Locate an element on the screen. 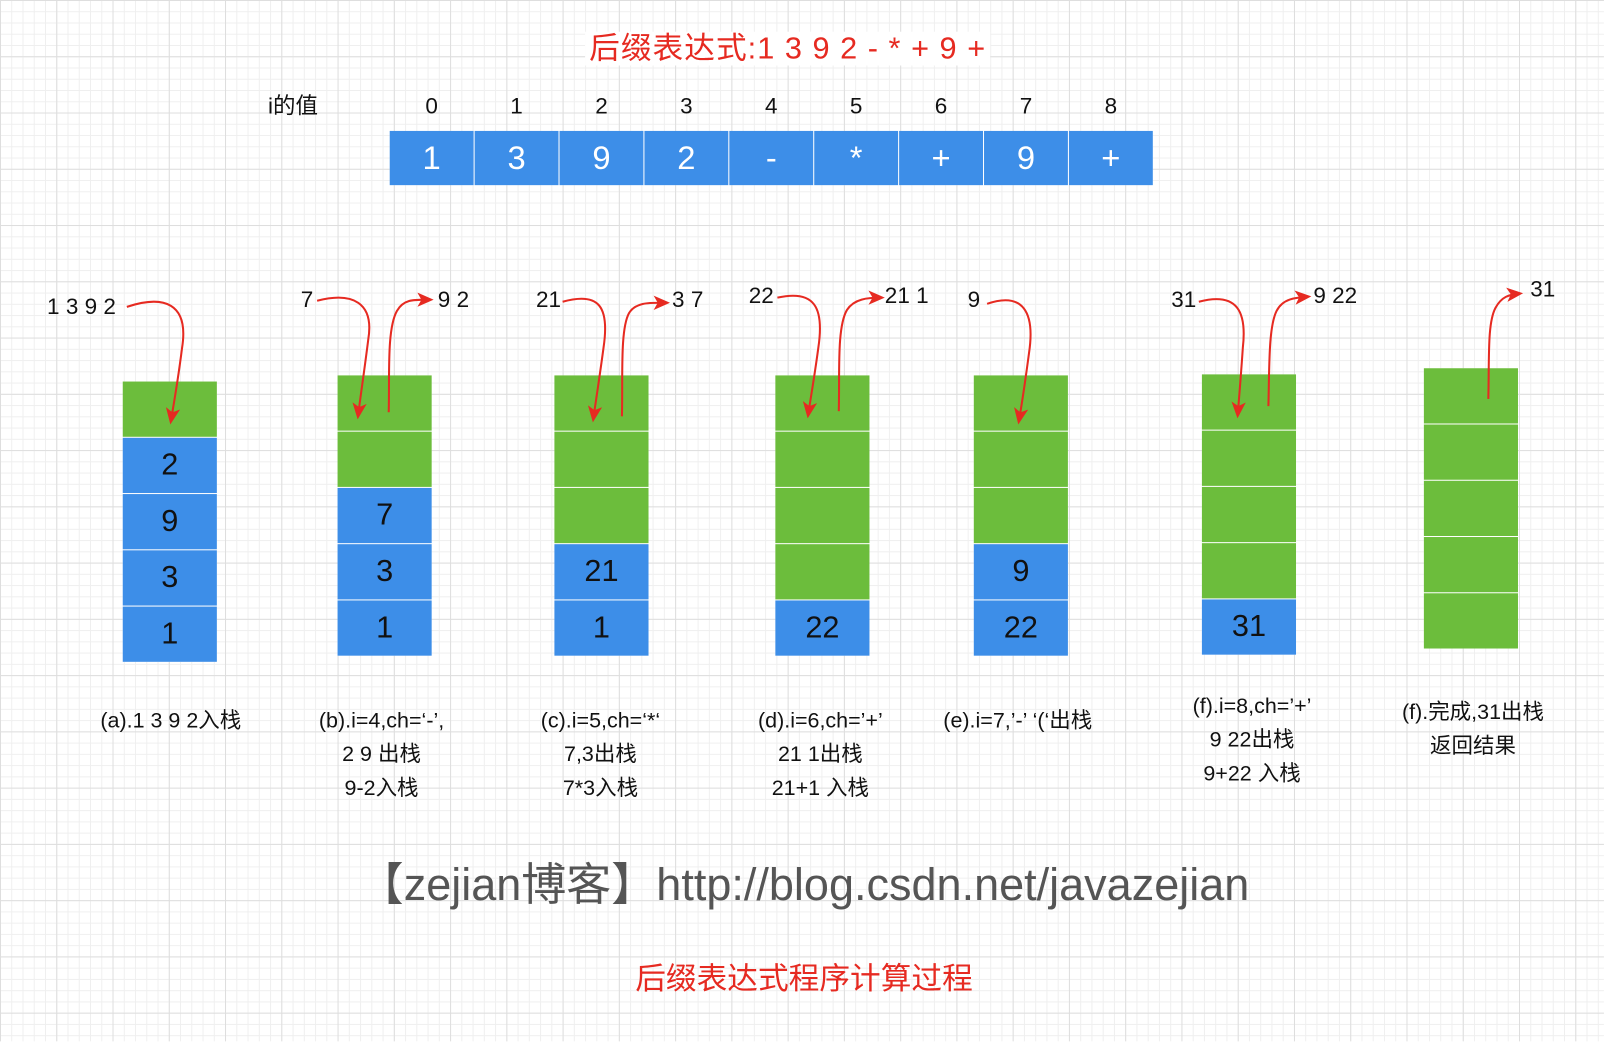 Image resolution: width=1604 pixels, height=1042 pixels. stack-a-push-label: 1 3 9 2 is located at coordinates (81, 306).